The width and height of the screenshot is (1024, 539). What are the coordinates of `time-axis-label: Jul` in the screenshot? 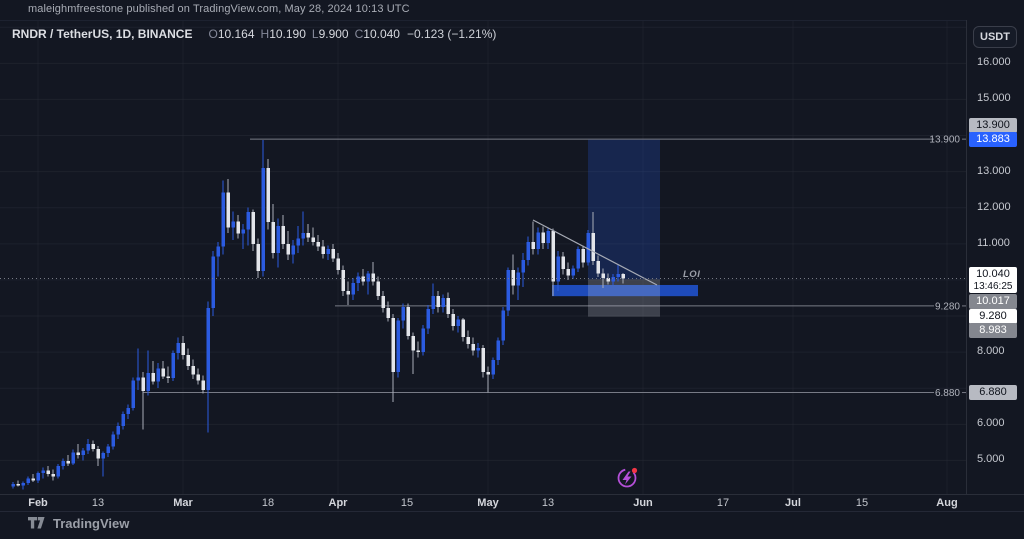 It's located at (793, 503).